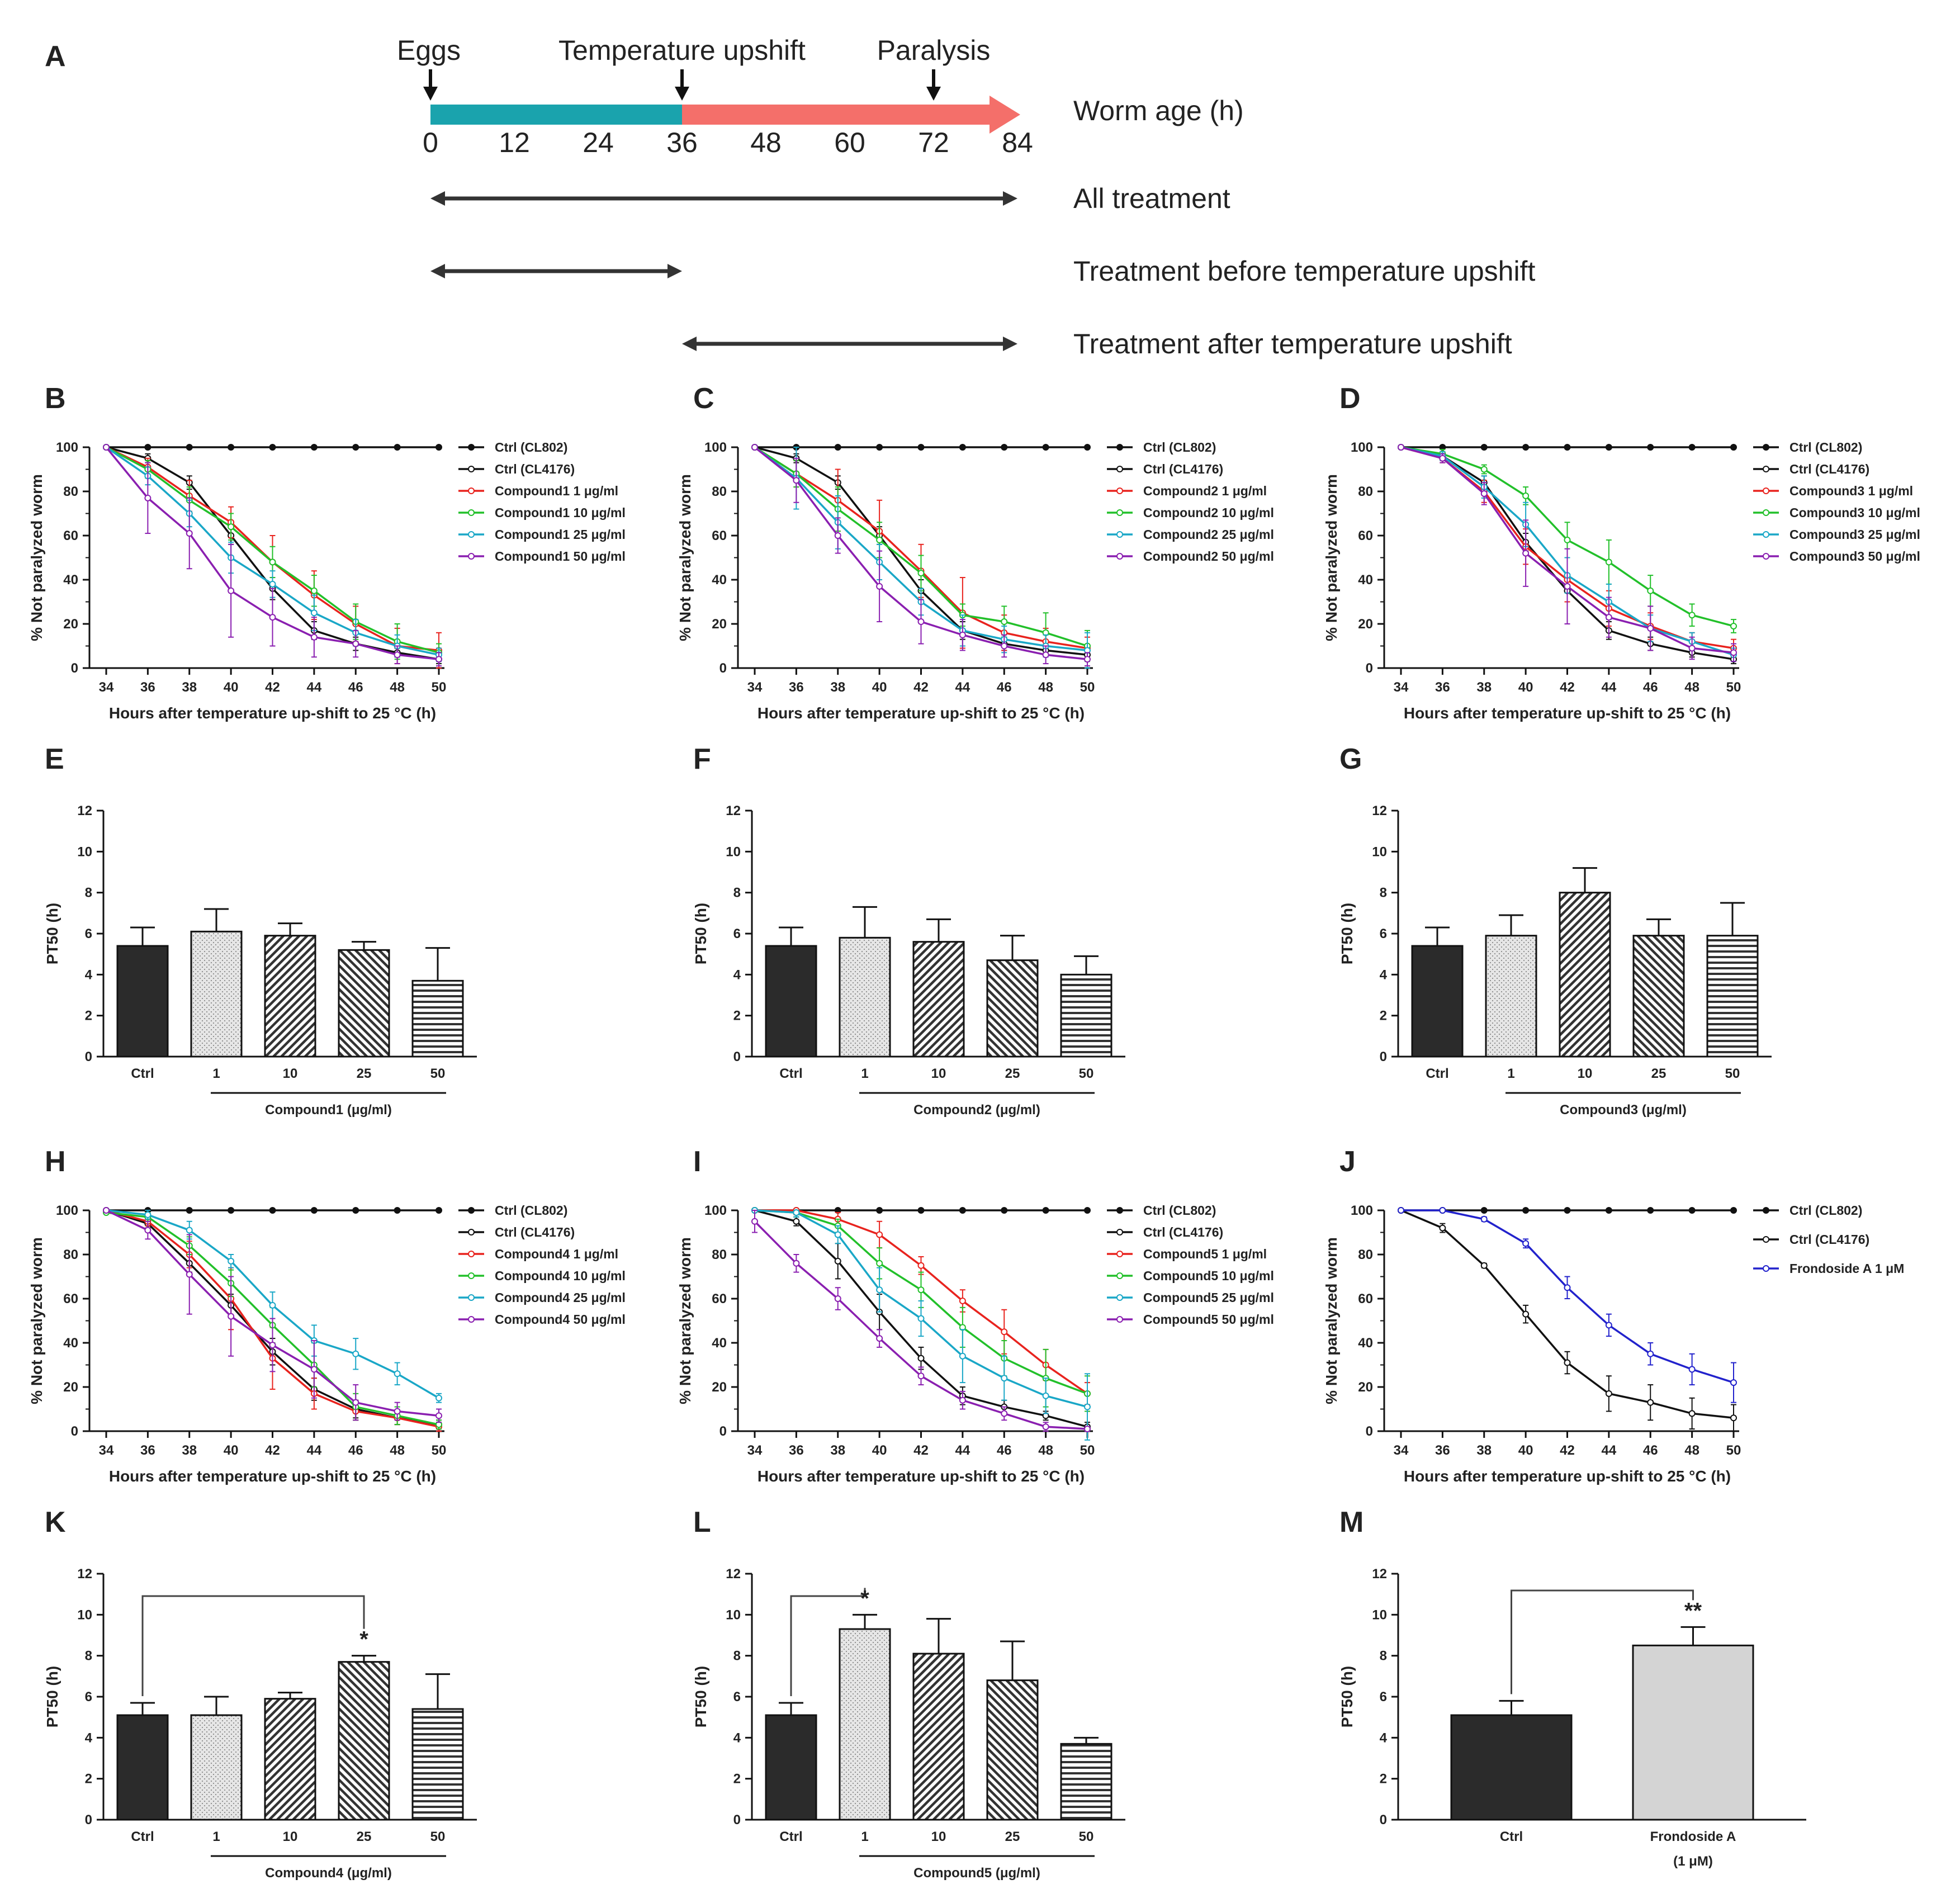  What do you see at coordinates (697, 1161) in the screenshot?
I see `panel-letter-i: I` at bounding box center [697, 1161].